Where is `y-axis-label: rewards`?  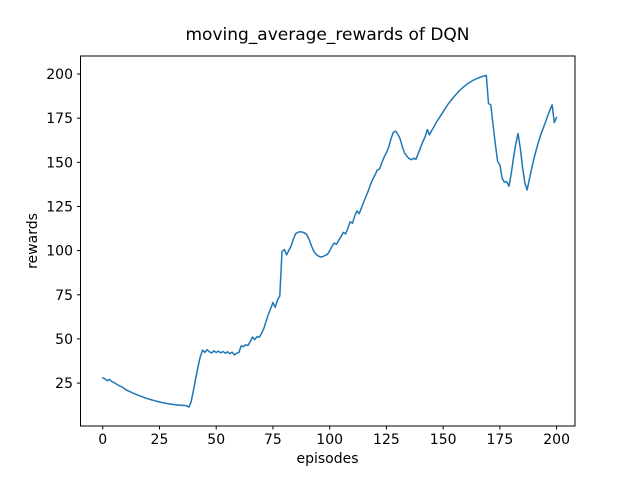
y-axis-label: rewards is located at coordinates (33, 241).